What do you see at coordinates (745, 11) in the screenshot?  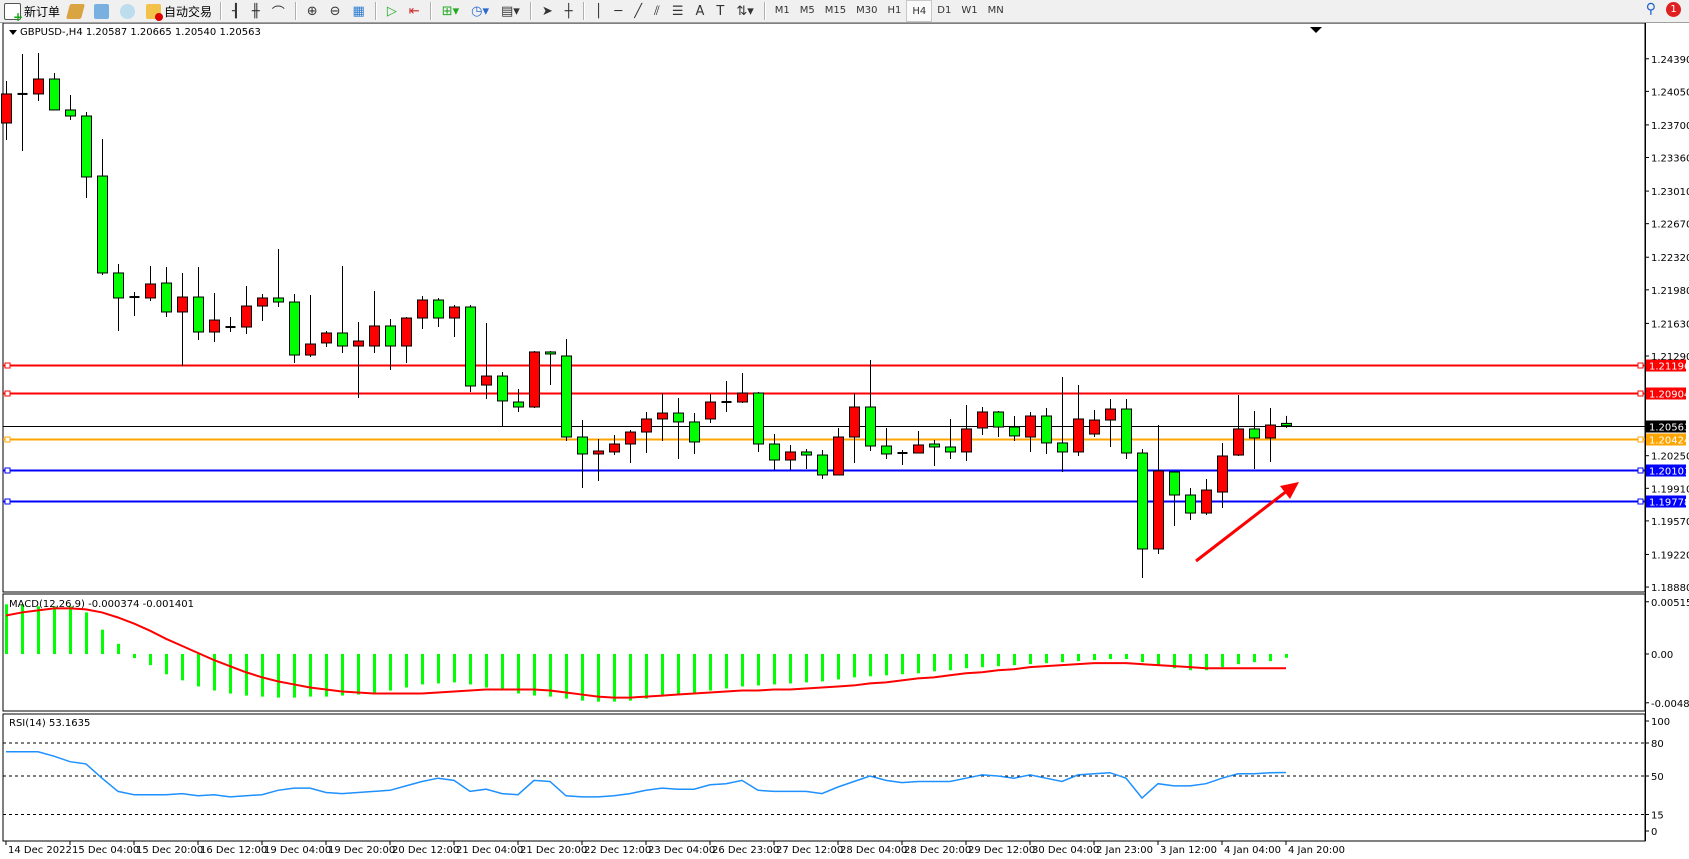 I see `arrows-icon: ⇅▾` at bounding box center [745, 11].